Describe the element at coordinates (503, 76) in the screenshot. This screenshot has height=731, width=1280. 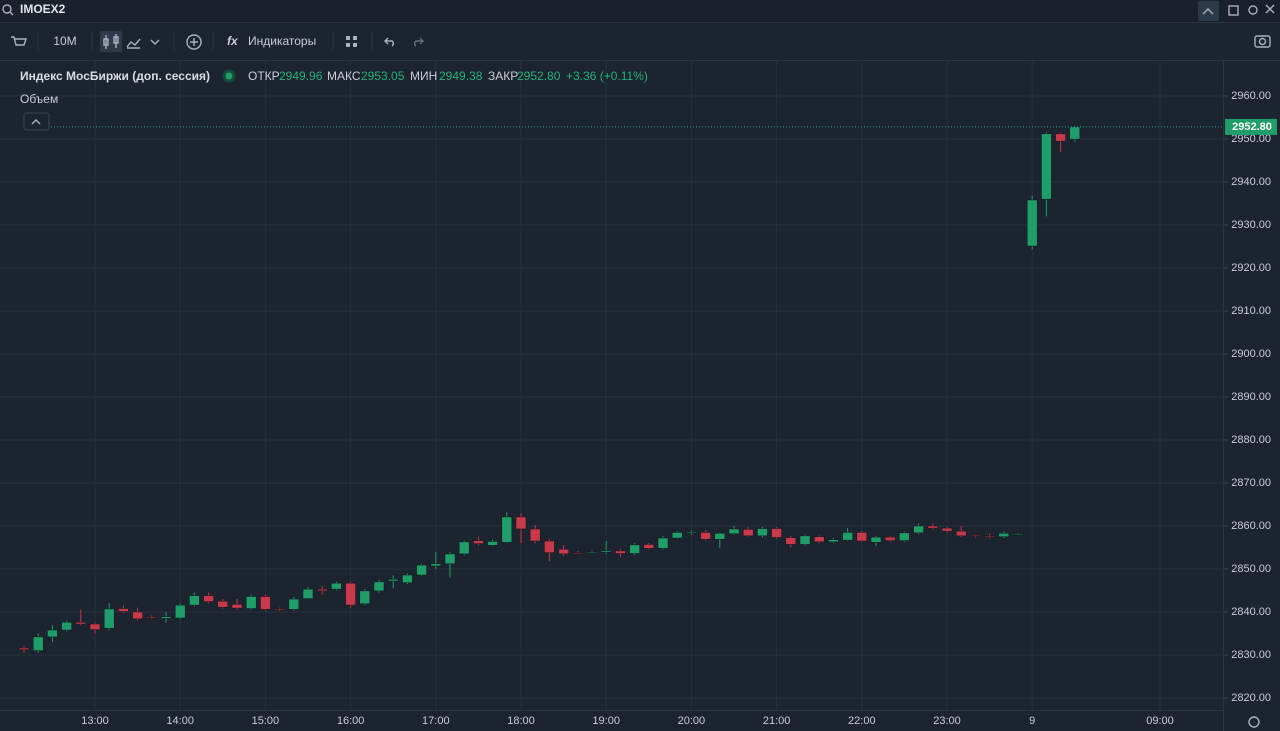
I see `close-label: ЗАКР` at that location.